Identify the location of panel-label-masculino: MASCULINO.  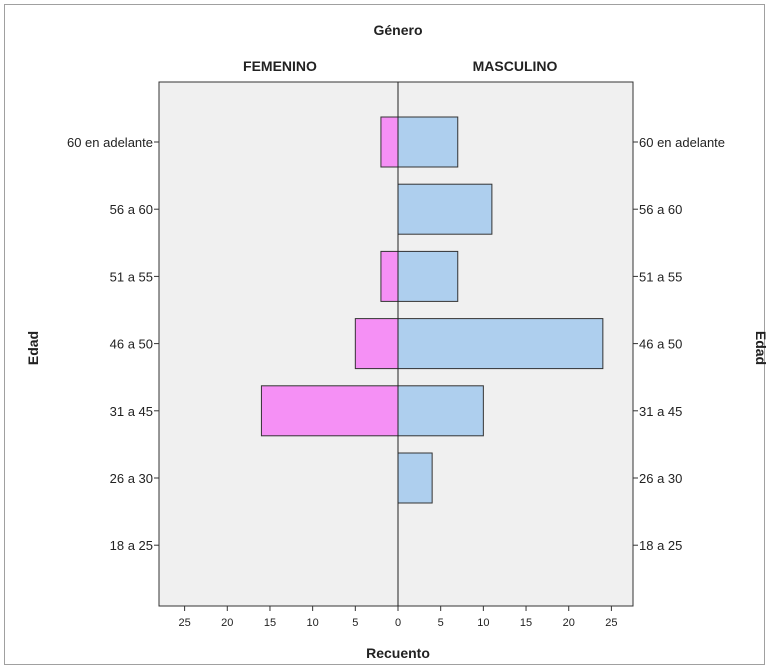
(515, 66).